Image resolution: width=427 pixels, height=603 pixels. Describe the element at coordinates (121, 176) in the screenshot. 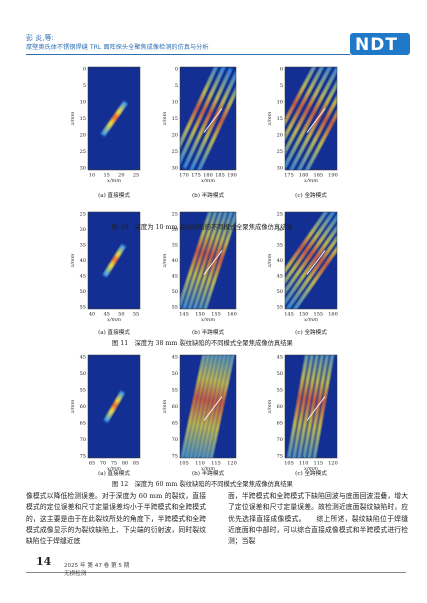

I see `x-tick-label: 20` at that location.